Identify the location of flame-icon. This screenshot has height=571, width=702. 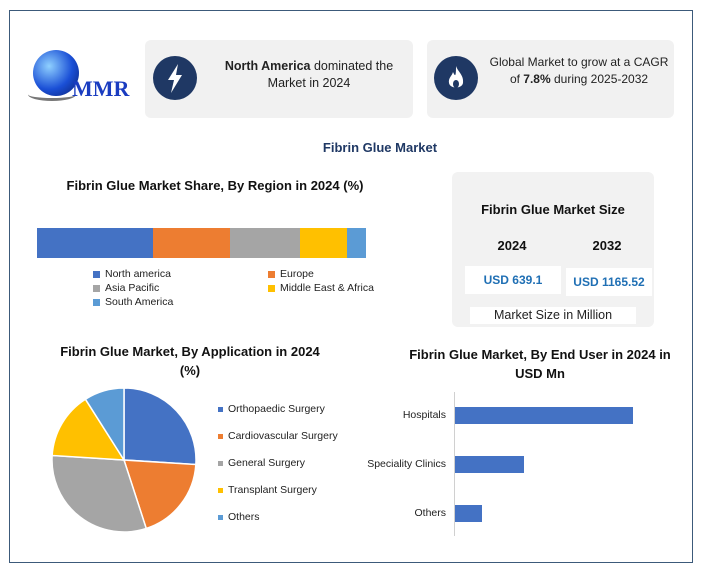
(456, 78).